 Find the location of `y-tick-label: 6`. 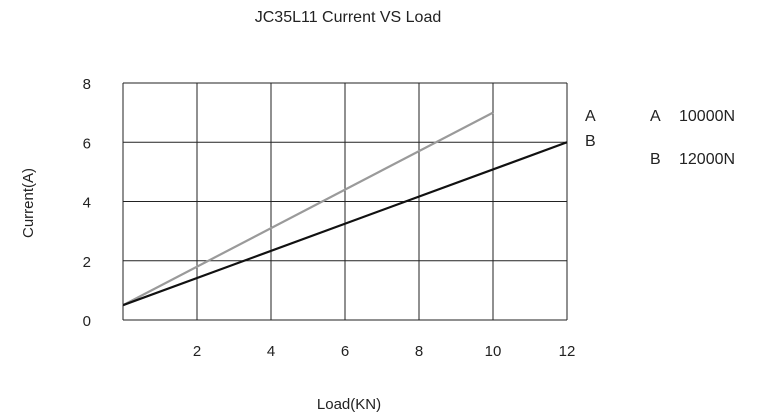

y-tick-label: 6 is located at coordinates (87, 143).